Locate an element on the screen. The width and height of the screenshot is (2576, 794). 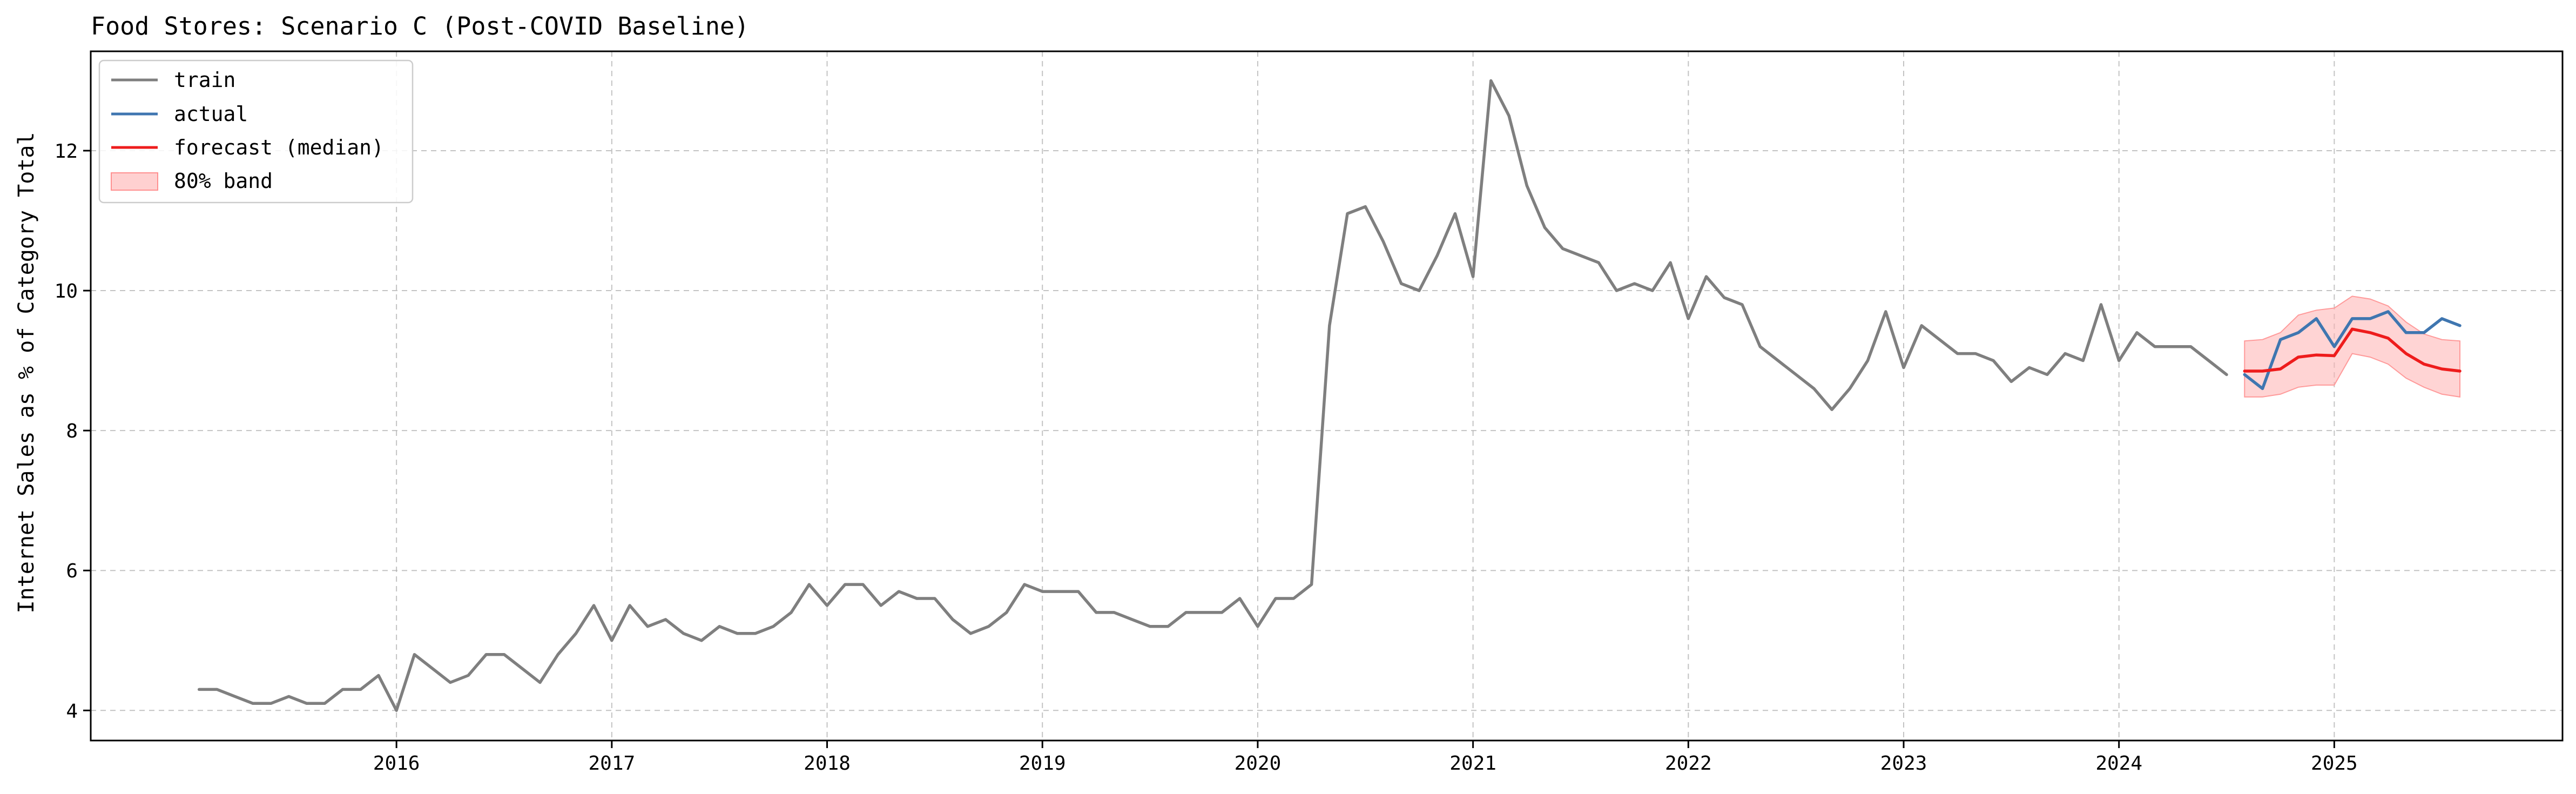
legend-label-train: train is located at coordinates (204, 80).